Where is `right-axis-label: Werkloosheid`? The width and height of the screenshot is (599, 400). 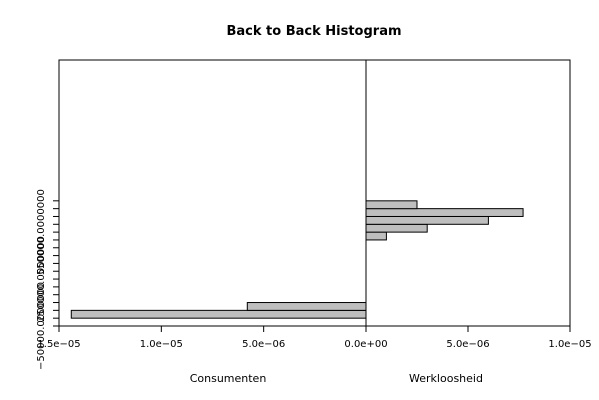
right-axis-label: Werkloosheid is located at coordinates (446, 378).